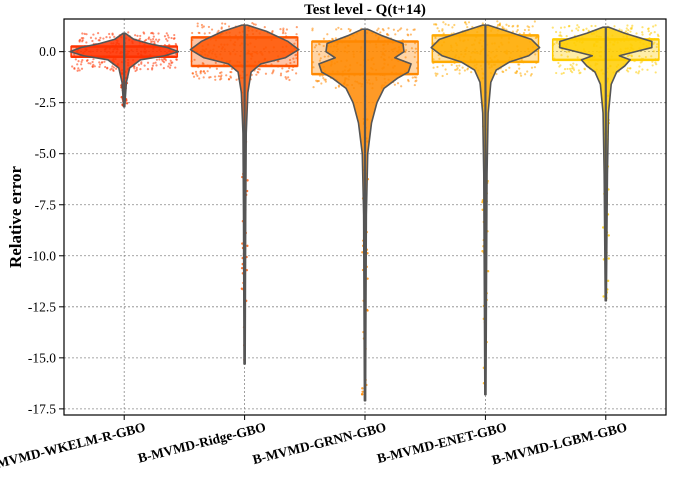 This screenshot has width=685, height=483. What do you see at coordinates (73, 446) in the screenshot?
I see `x-tick-label: B-MVMD-WKELM-R-GBO` at bounding box center [73, 446].